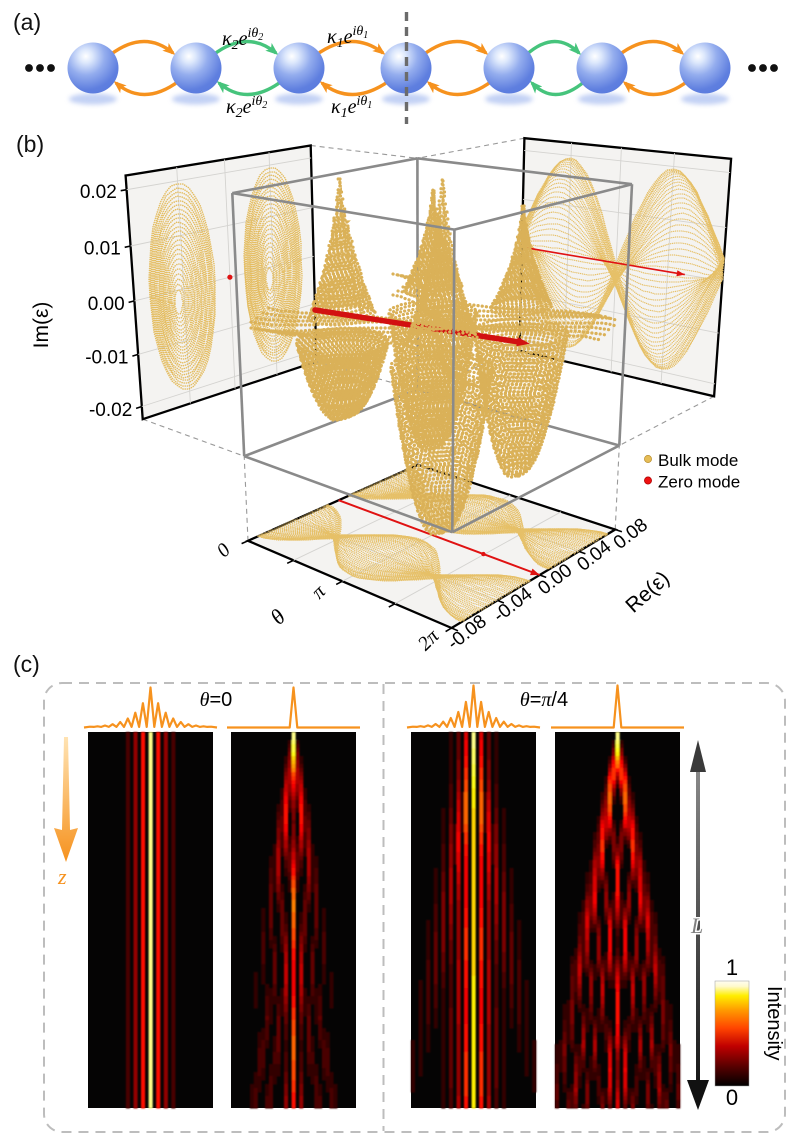  I want to click on svg-text: (a), so click(27, 22).